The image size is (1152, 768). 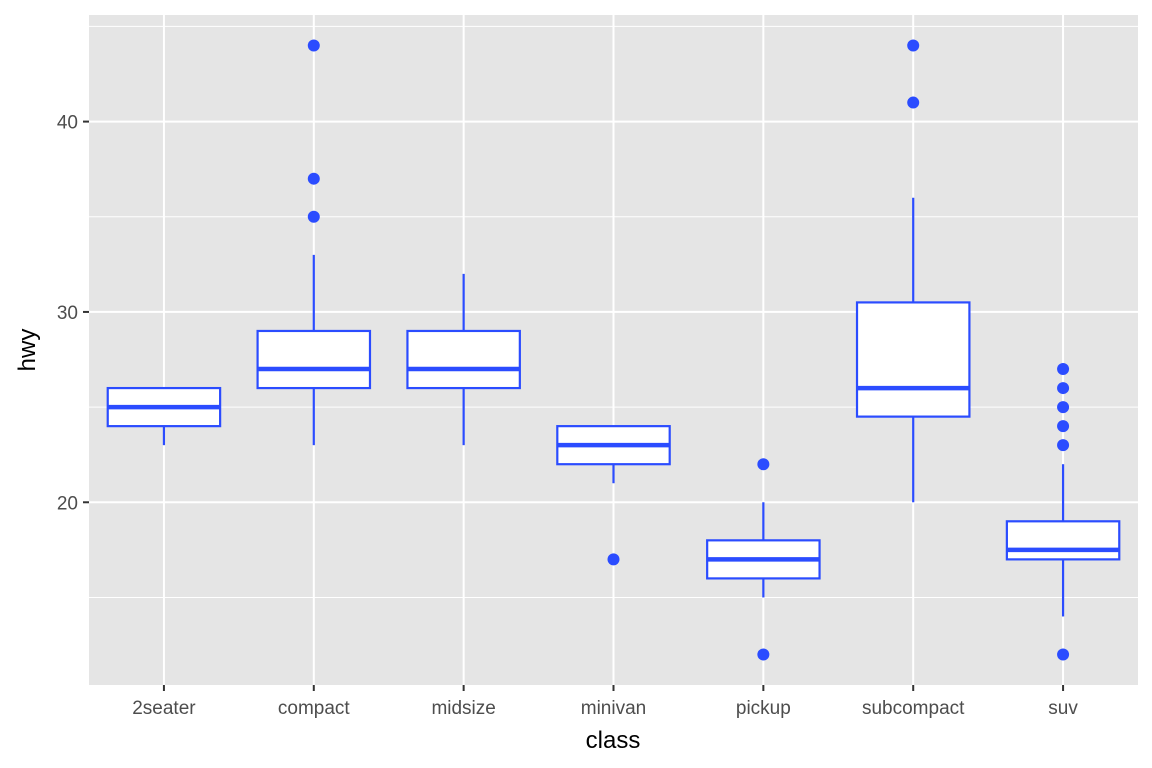 What do you see at coordinates (164, 416) in the screenshot?
I see `box-2seater` at bounding box center [164, 416].